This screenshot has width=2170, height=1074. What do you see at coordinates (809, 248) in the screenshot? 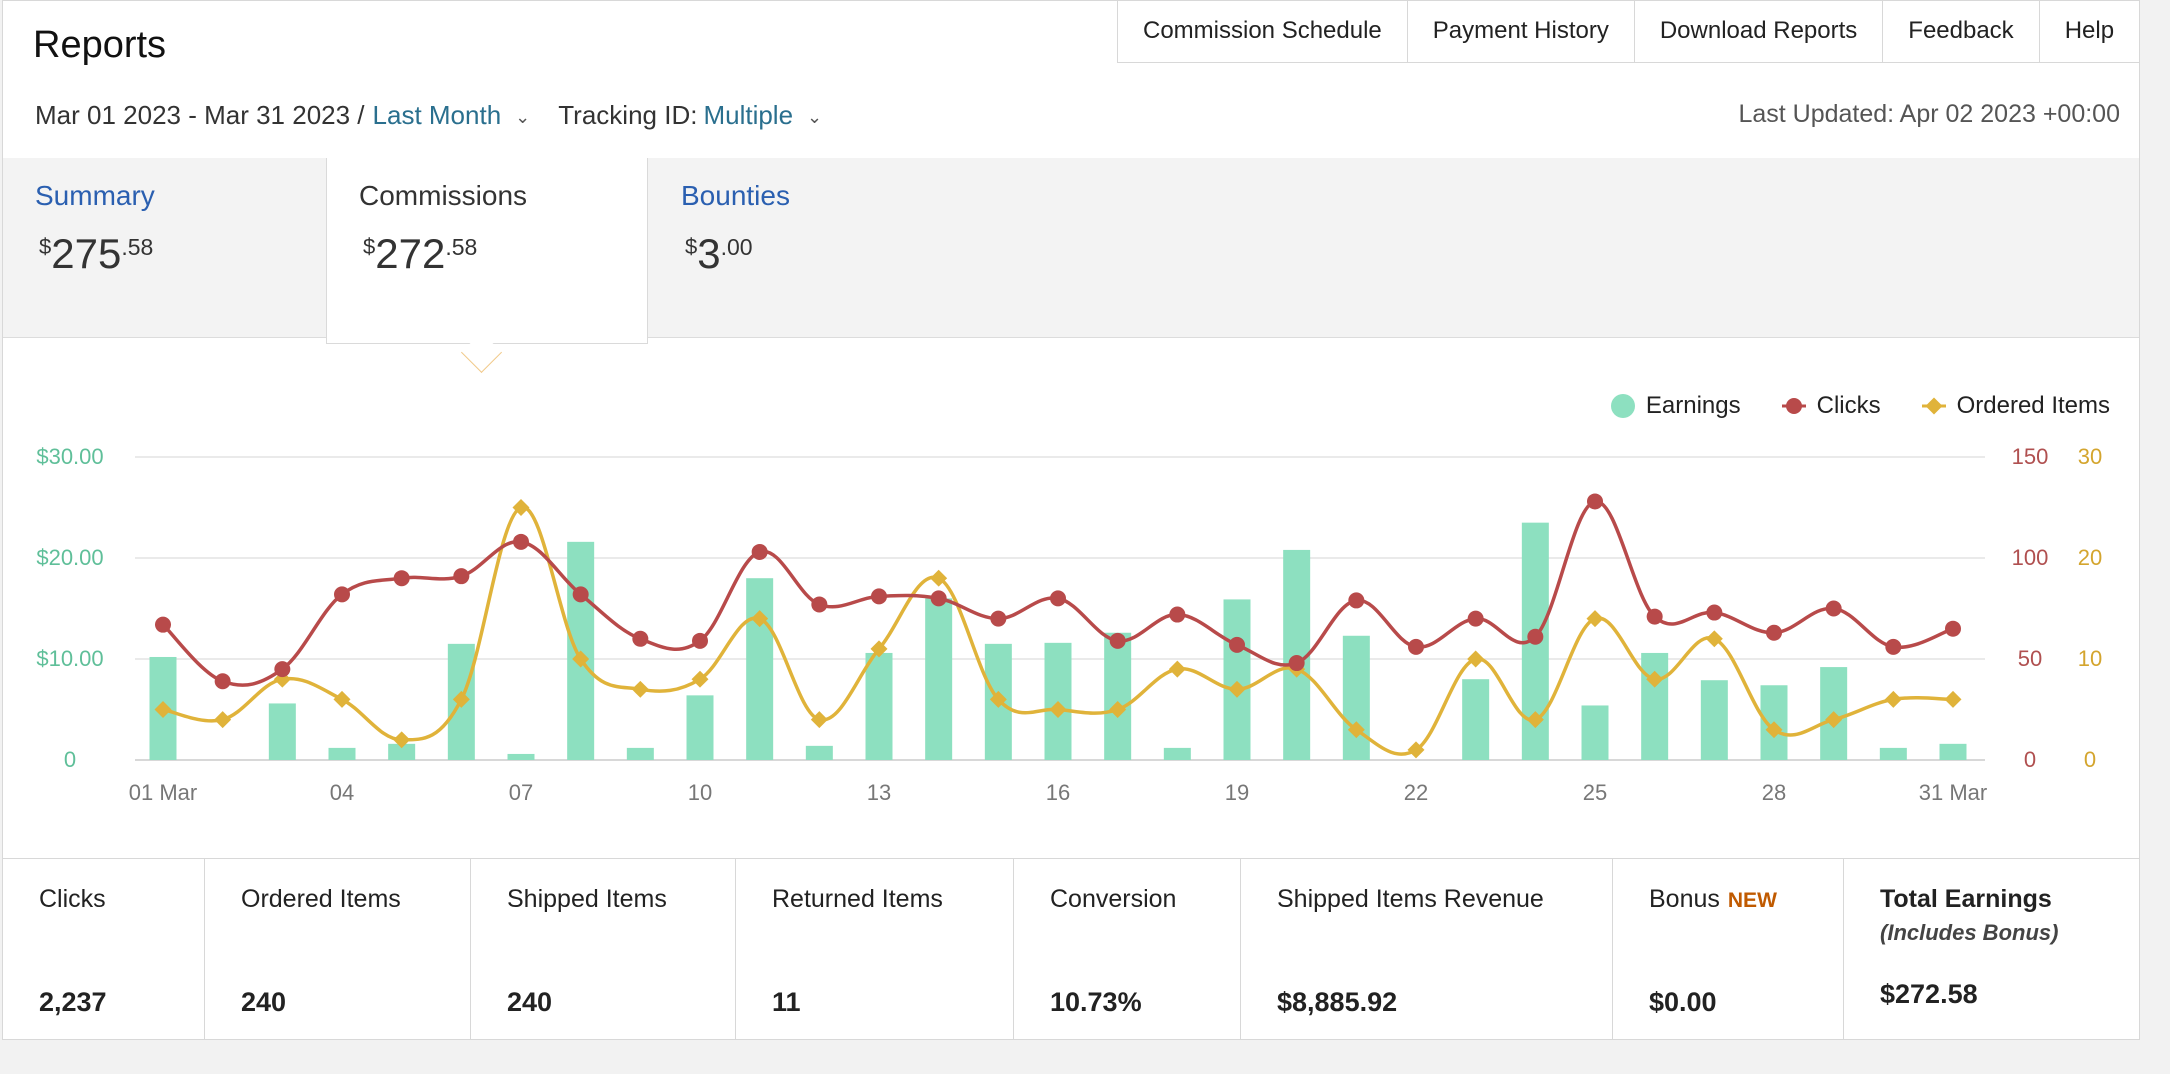
I see `tab-bounties: Bounties $3.00` at bounding box center [809, 248].